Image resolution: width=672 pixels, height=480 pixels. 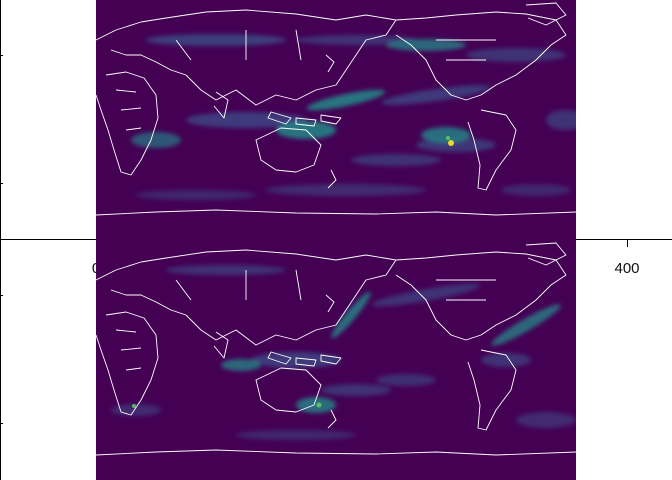 What do you see at coordinates (627, 243) in the screenshot?
I see `x-axis-tick` at bounding box center [627, 243].